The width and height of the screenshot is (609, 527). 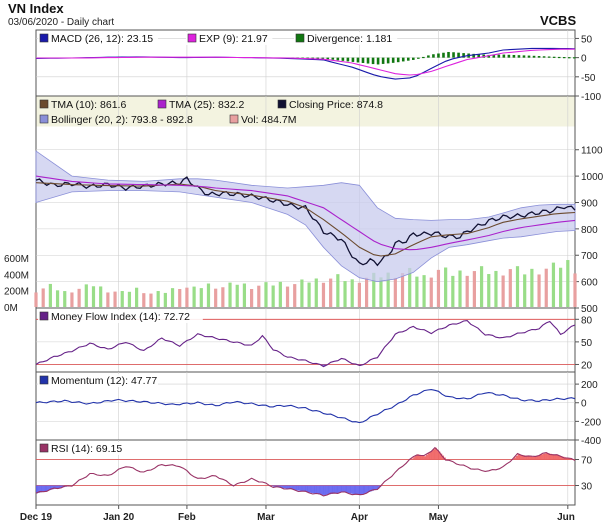 What do you see at coordinates (44, 104) in the screenshot?
I see `legend-swatch-tma10` at bounding box center [44, 104].